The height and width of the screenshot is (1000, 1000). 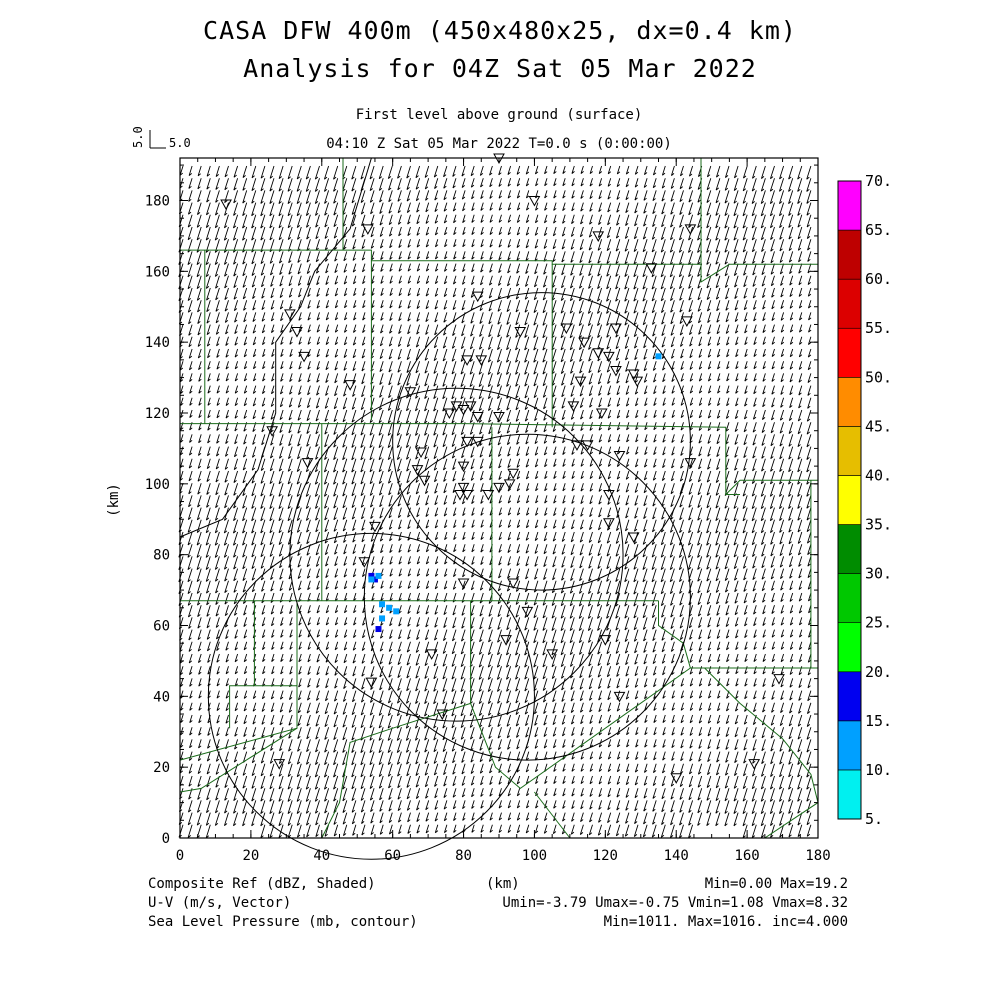 I want to click on x-tick-label: 20, so click(x=250, y=856).